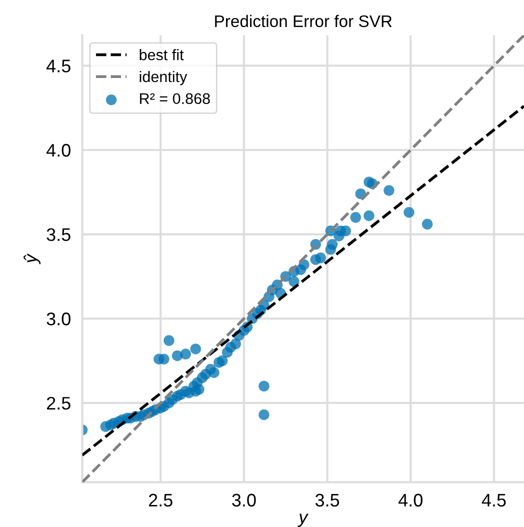 Image resolution: width=524 pixels, height=527 pixels. Describe the element at coordinates (160, 500) in the screenshot. I see `x-tick-label: 2.5` at that location.